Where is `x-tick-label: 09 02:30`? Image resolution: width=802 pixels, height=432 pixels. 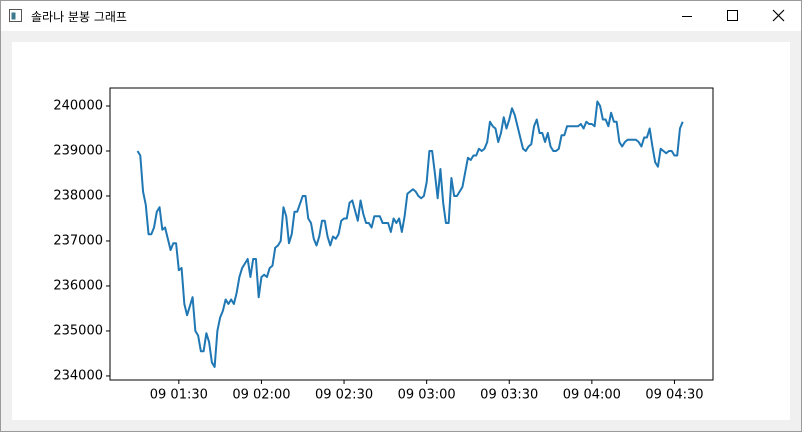 x-tick-label: 09 02:30 is located at coordinates (344, 395).